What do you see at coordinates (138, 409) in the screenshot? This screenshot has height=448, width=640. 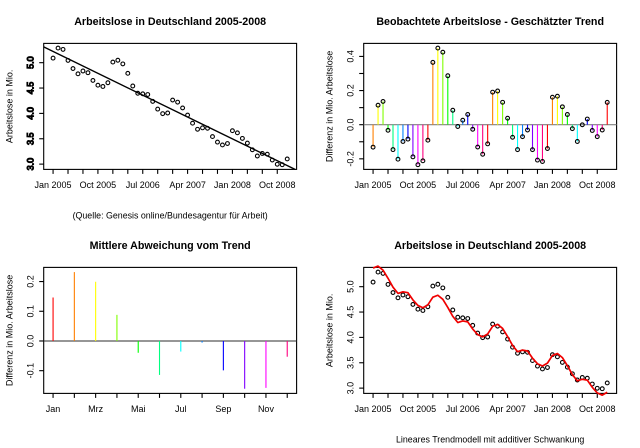 I see `svg-text: Mai` at bounding box center [138, 409].